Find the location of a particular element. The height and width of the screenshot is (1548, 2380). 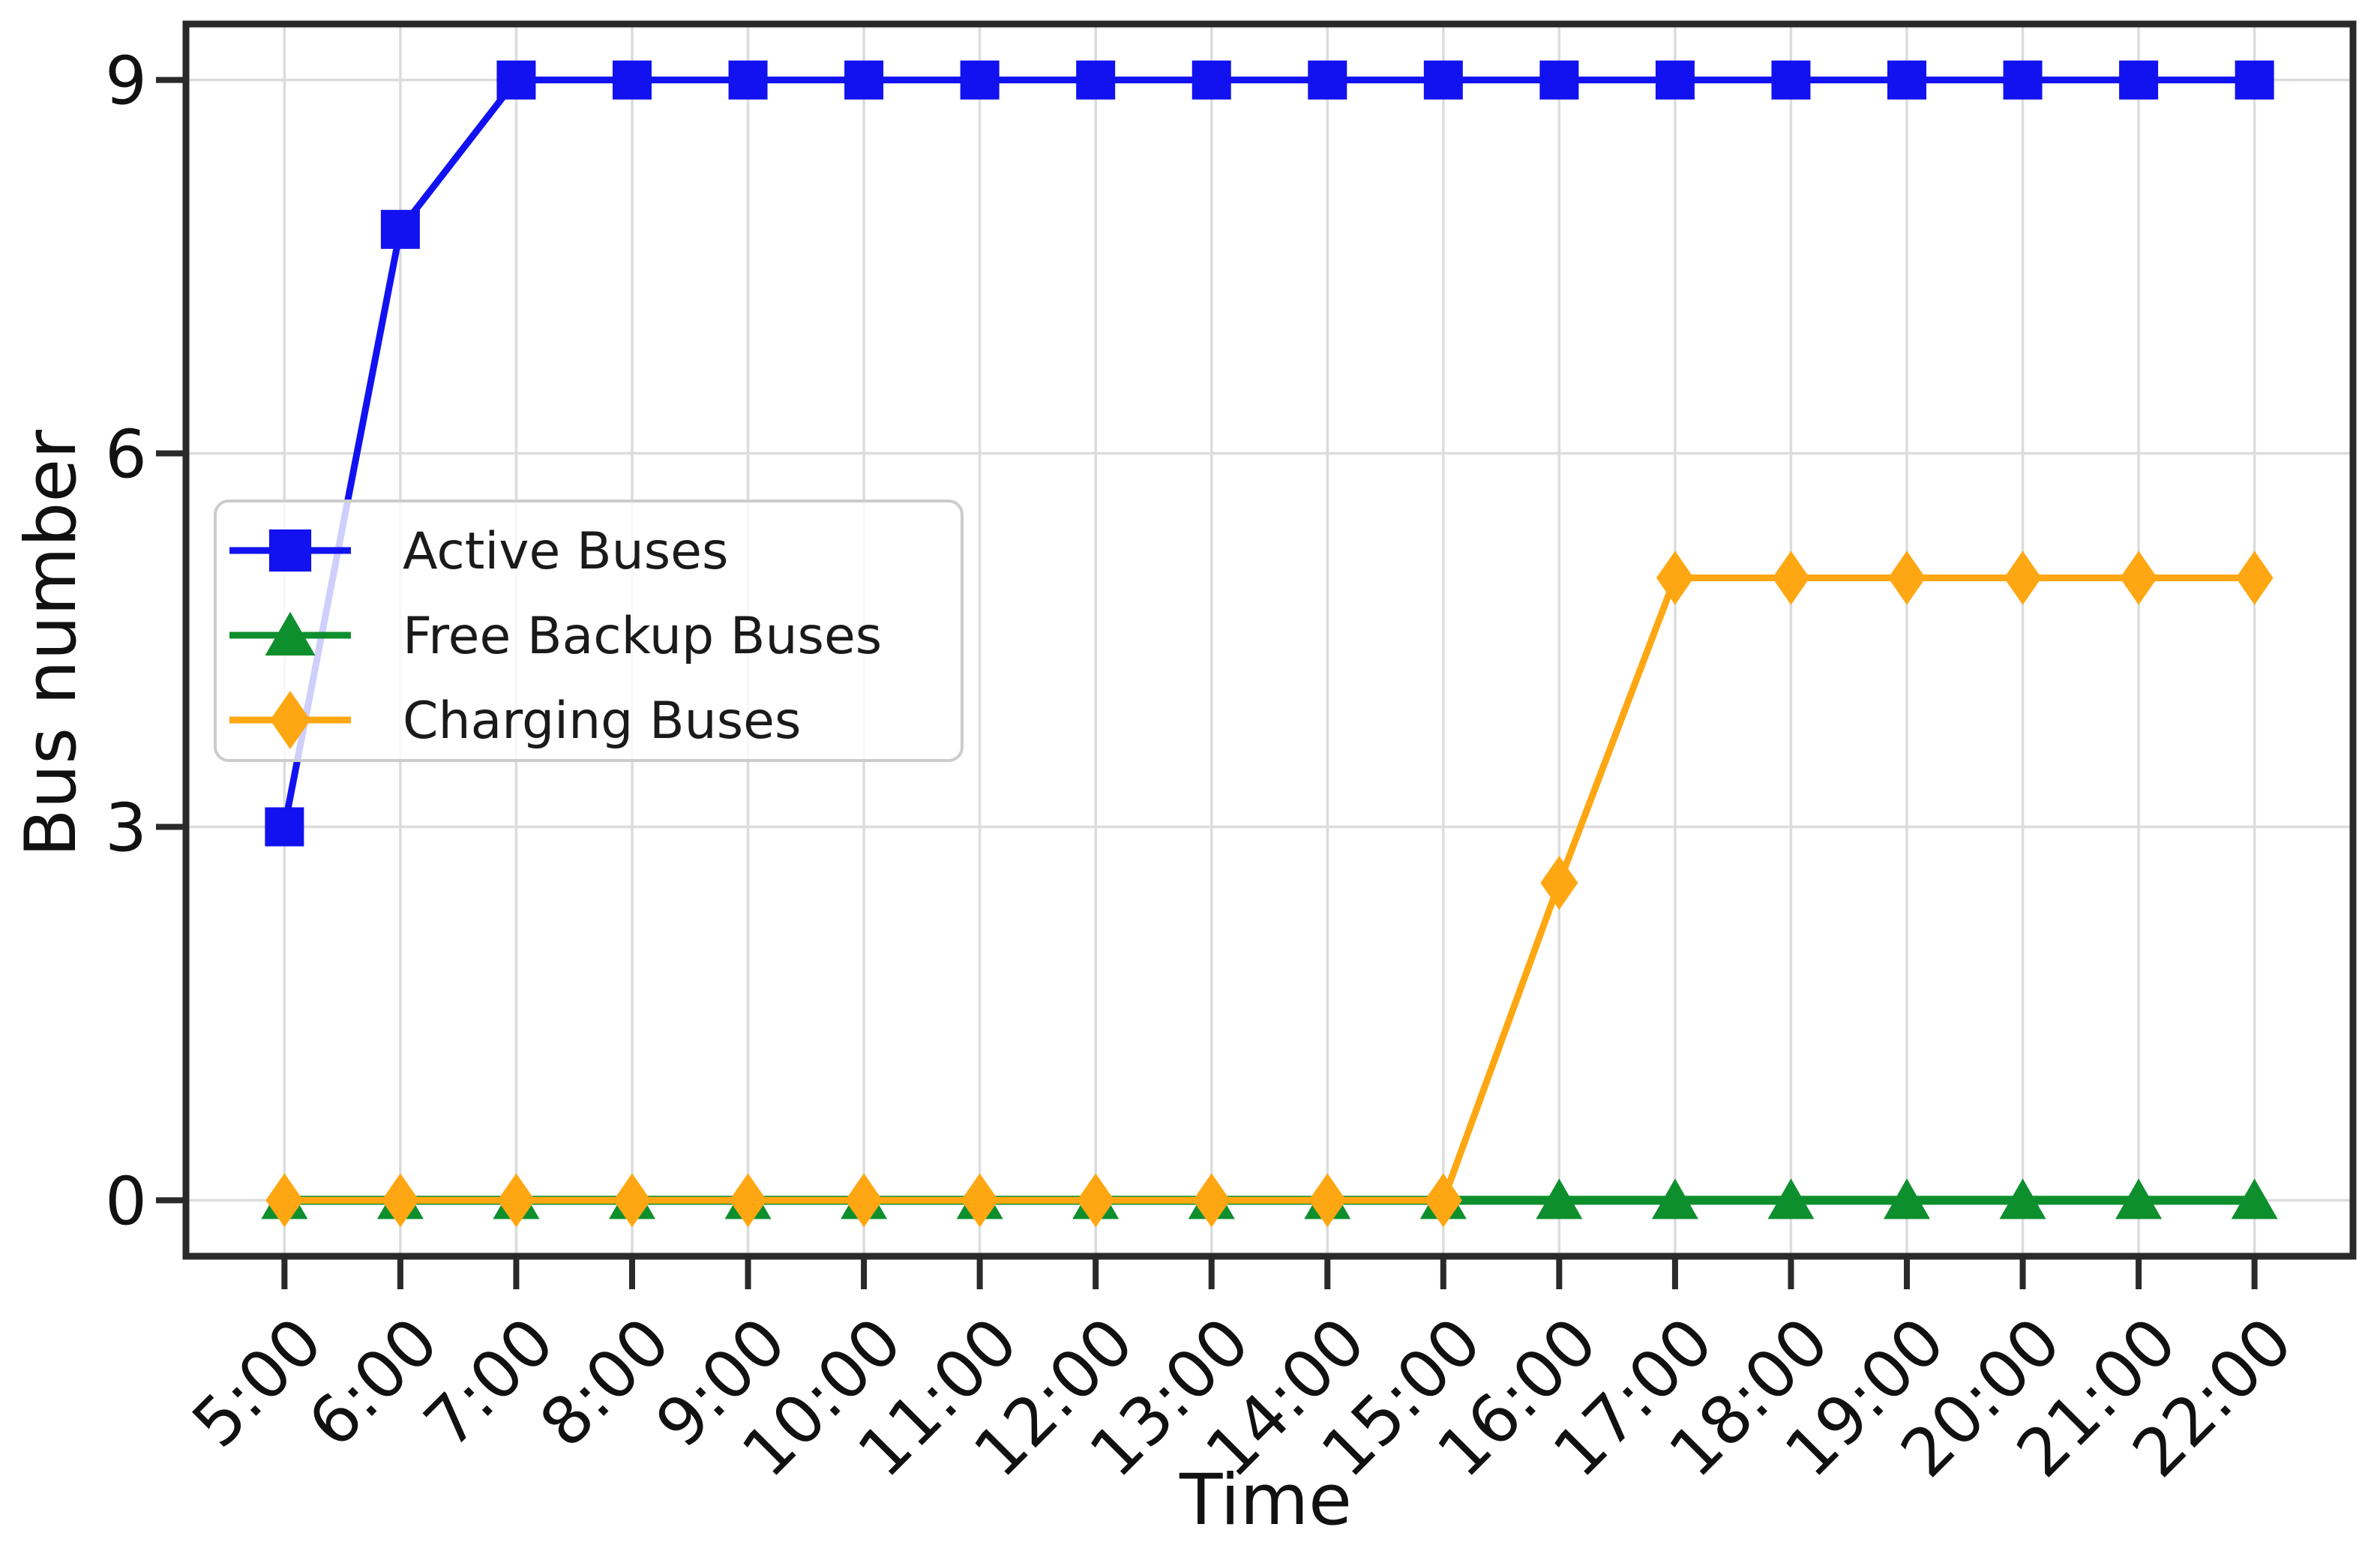

legend-label: Active Buses is located at coordinates (565, 551).